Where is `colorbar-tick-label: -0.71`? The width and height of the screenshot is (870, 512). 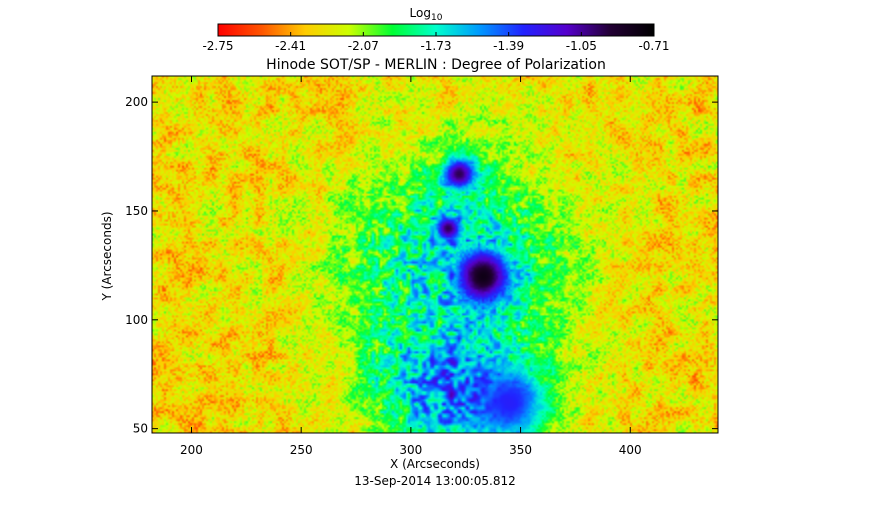 colorbar-tick-label: -0.71 is located at coordinates (653, 46).